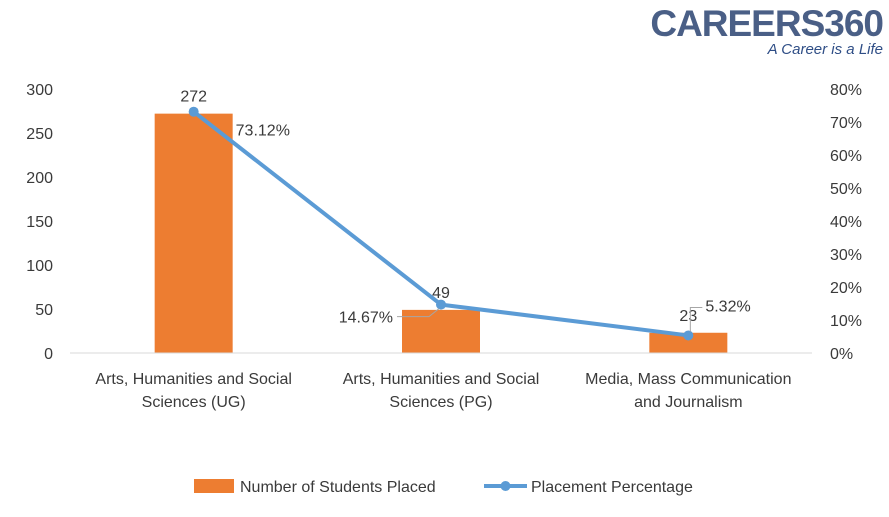  I want to click on left-tick-label: 200, so click(39, 178).